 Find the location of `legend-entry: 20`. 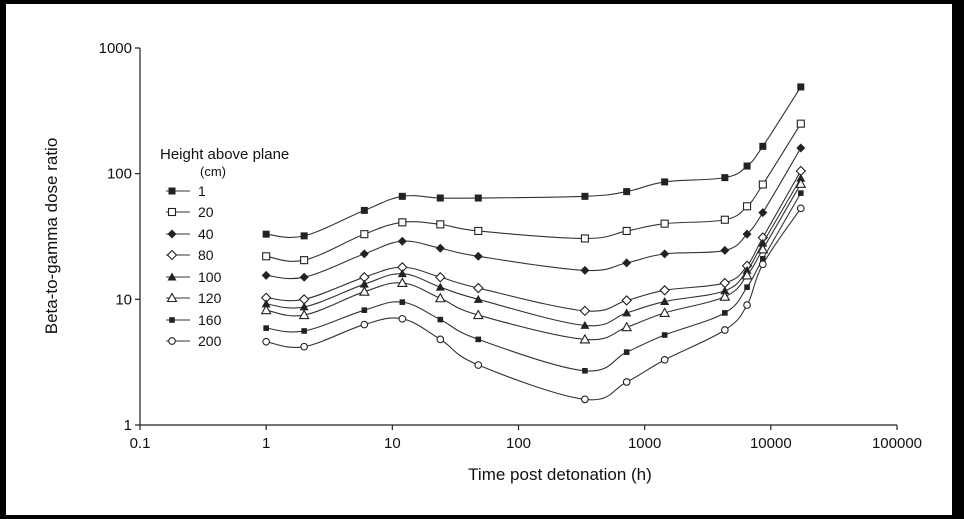

legend-entry: 20 is located at coordinates (224, 213).